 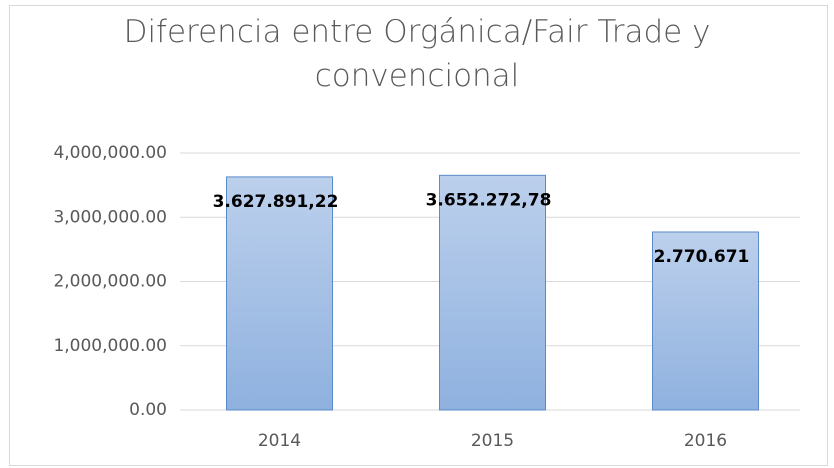 I want to click on x-tick-label: 2016, so click(x=705, y=441).